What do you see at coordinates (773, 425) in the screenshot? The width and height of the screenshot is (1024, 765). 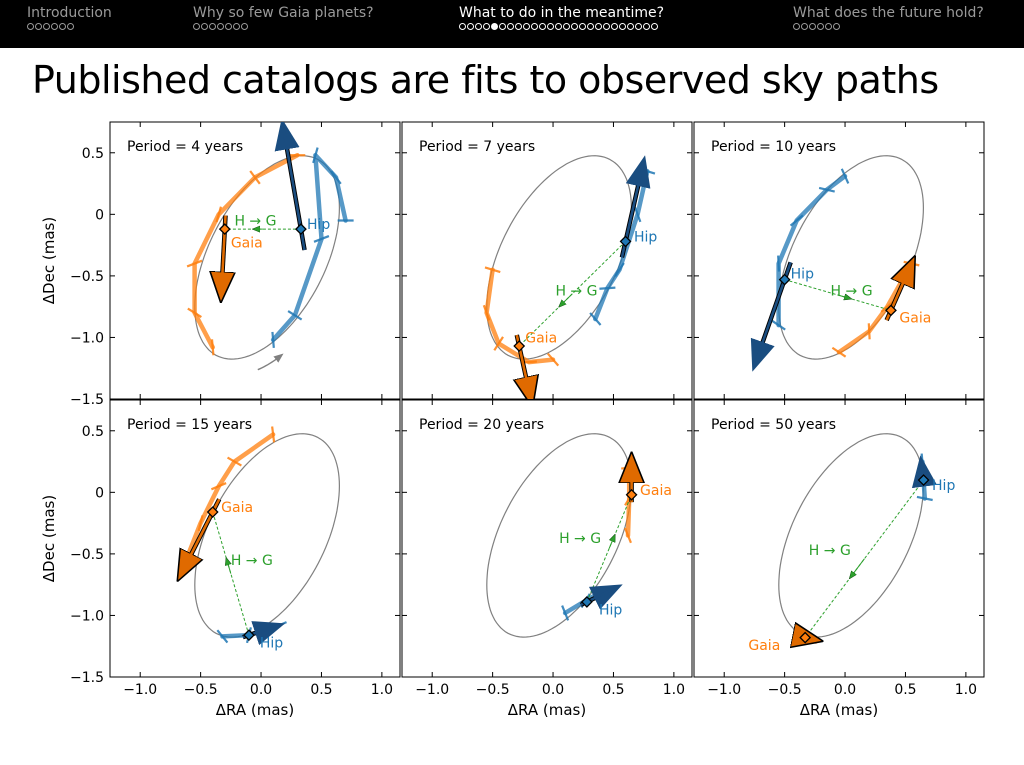 I see `panel-title: Period = 50 years` at bounding box center [773, 425].